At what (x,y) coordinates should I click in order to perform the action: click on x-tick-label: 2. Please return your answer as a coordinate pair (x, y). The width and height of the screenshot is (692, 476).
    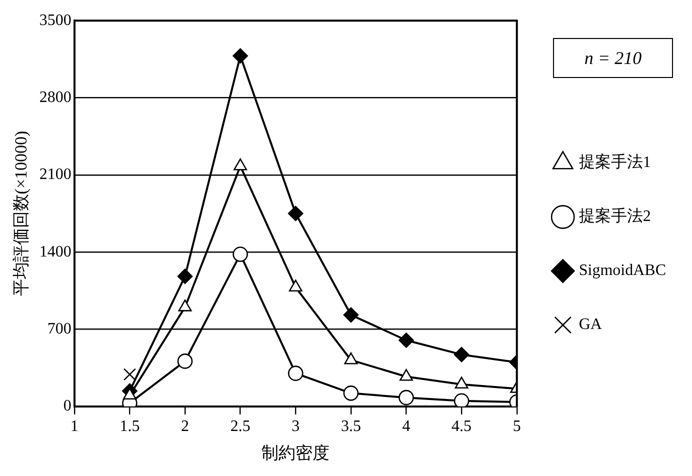
    Looking at the image, I should click on (185, 427).